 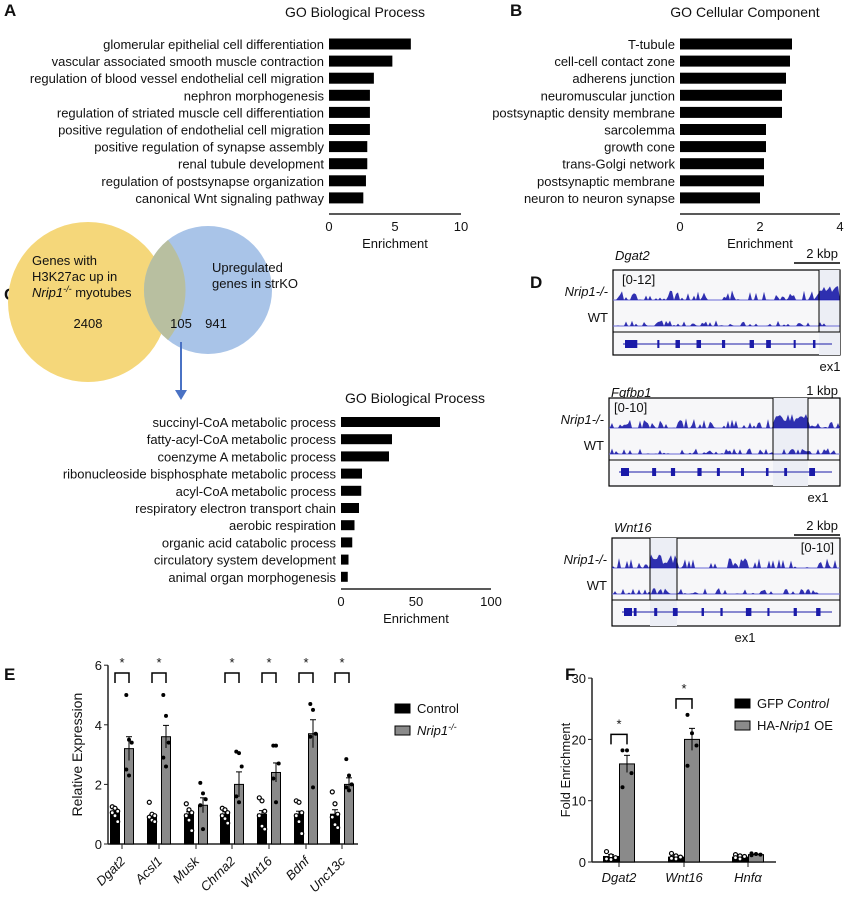 I want to click on category-label: cell-cell contact zone, so click(x=614, y=61).